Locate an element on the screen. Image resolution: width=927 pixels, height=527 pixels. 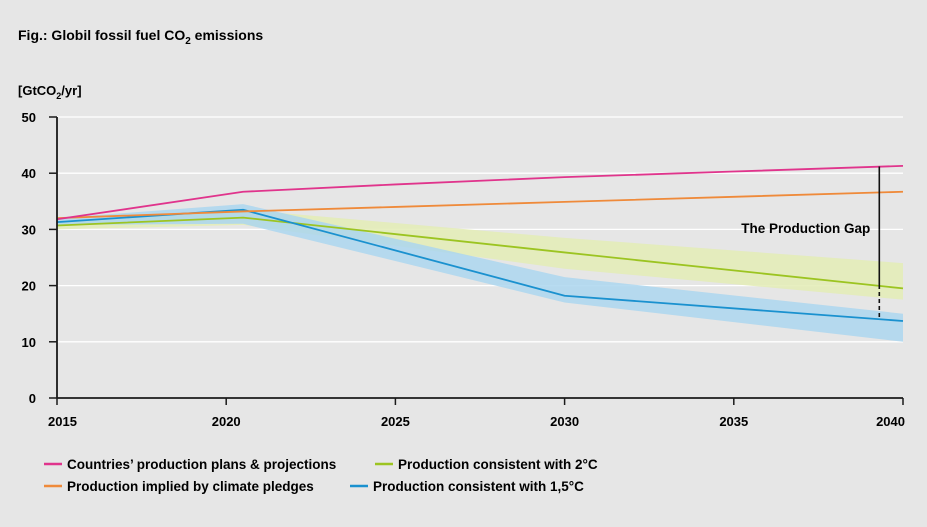
y-tick-label-30: 30 is located at coordinates (29, 229).